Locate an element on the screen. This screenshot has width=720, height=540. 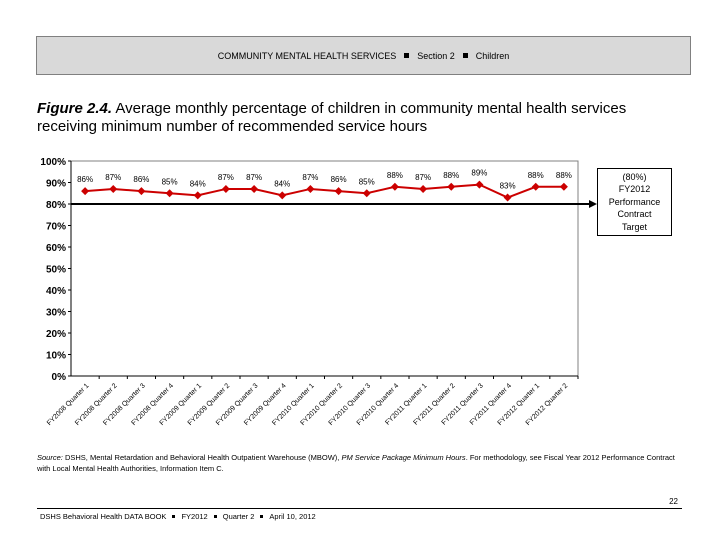
figure-label: Figure 2.4. is located at coordinates (75, 108).